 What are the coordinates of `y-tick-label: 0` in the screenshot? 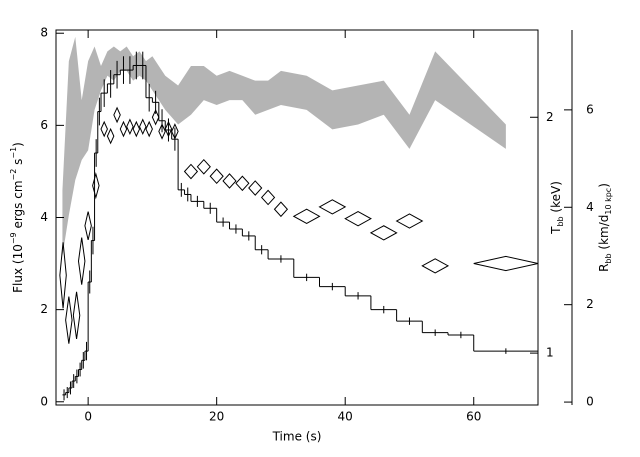 It's located at (44, 401).